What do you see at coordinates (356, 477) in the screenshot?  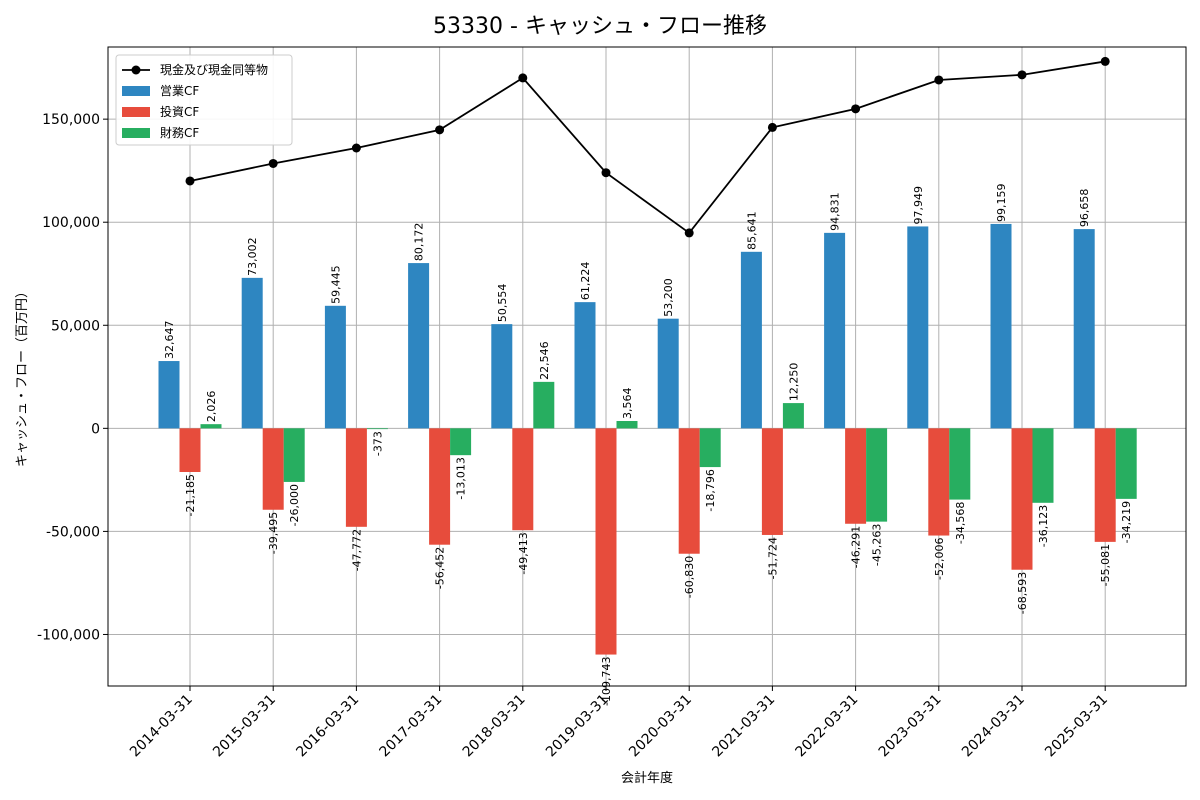 I see `bar-投資CF-2016-03-31` at bounding box center [356, 477].